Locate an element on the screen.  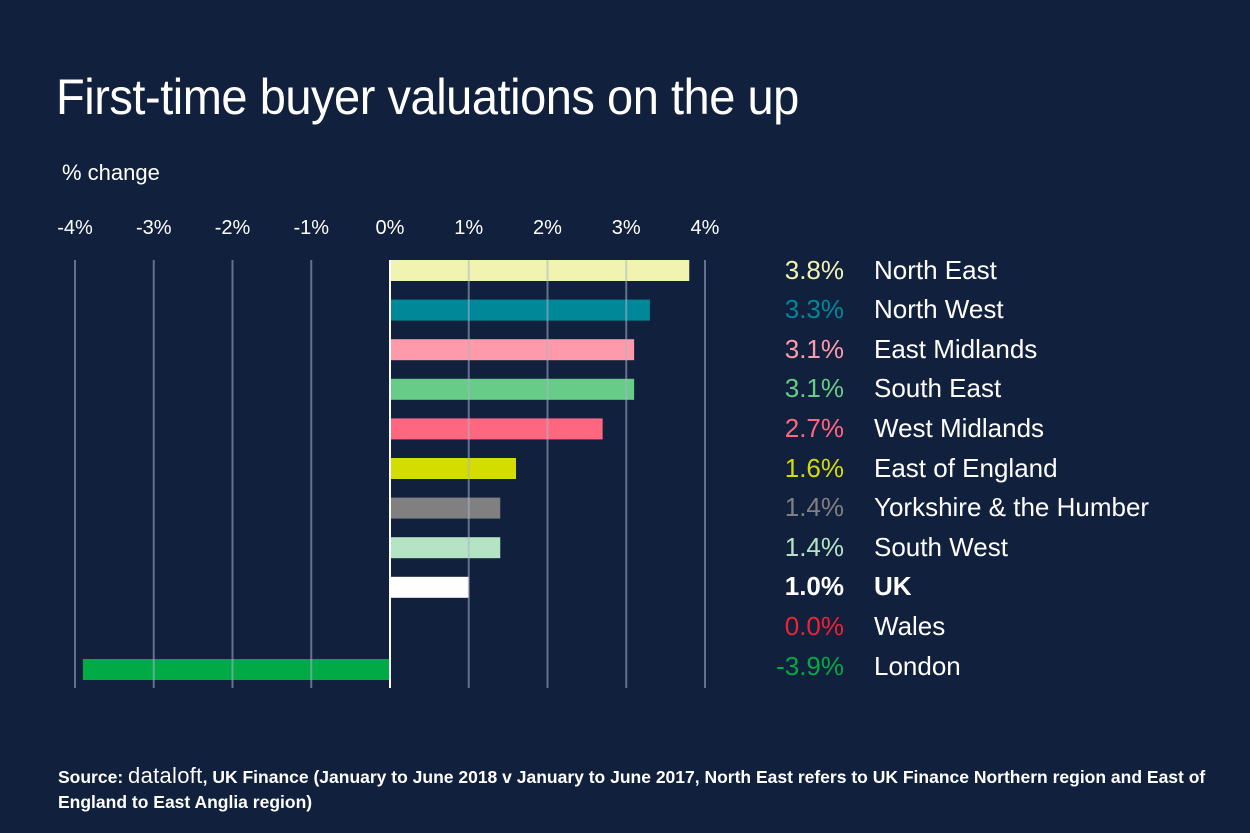
chart-title: First-time buyer valuations on the up is located at coordinates (427, 97).